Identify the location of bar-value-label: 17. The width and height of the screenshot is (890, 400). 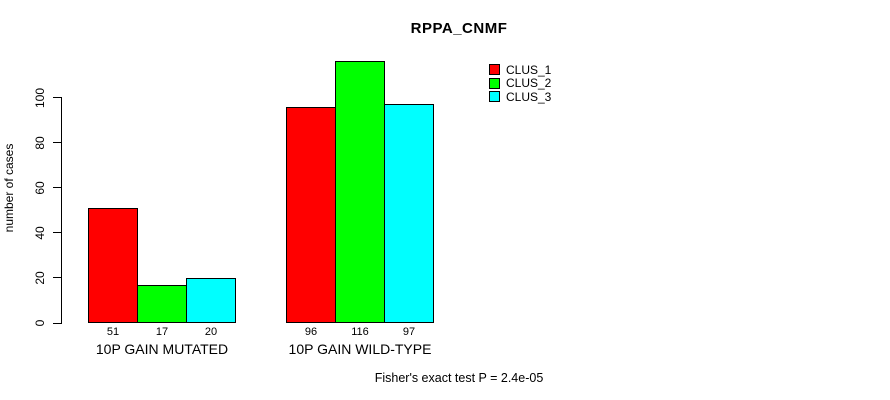
(162, 332).